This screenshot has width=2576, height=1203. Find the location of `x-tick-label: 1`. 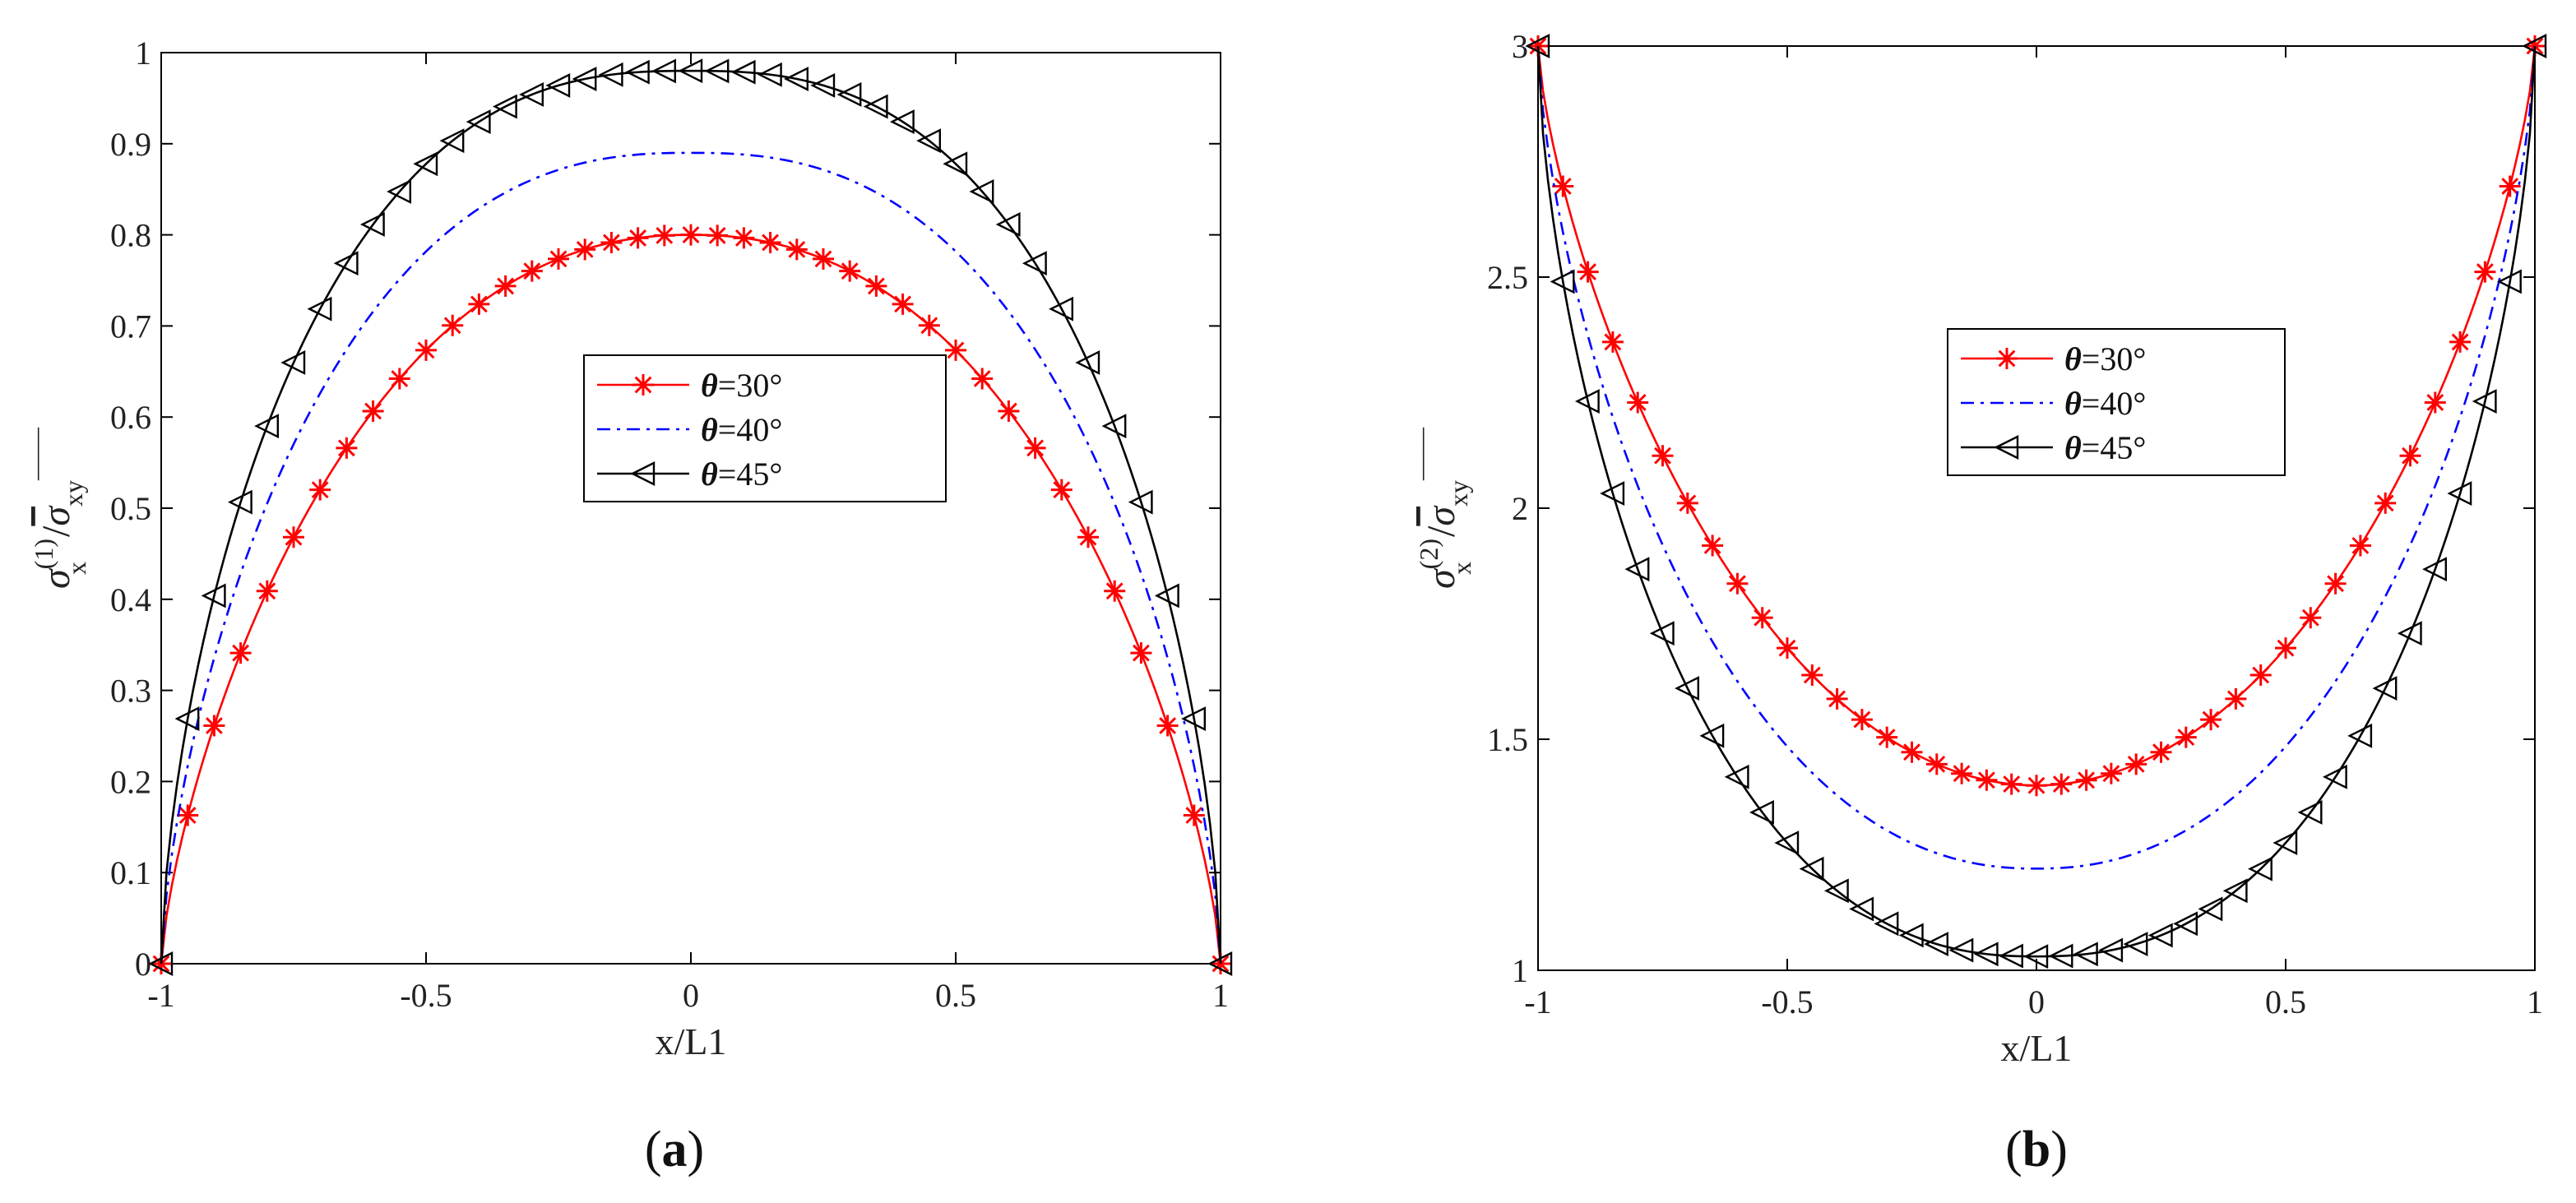

x-tick-label: 1 is located at coordinates (2535, 1001).